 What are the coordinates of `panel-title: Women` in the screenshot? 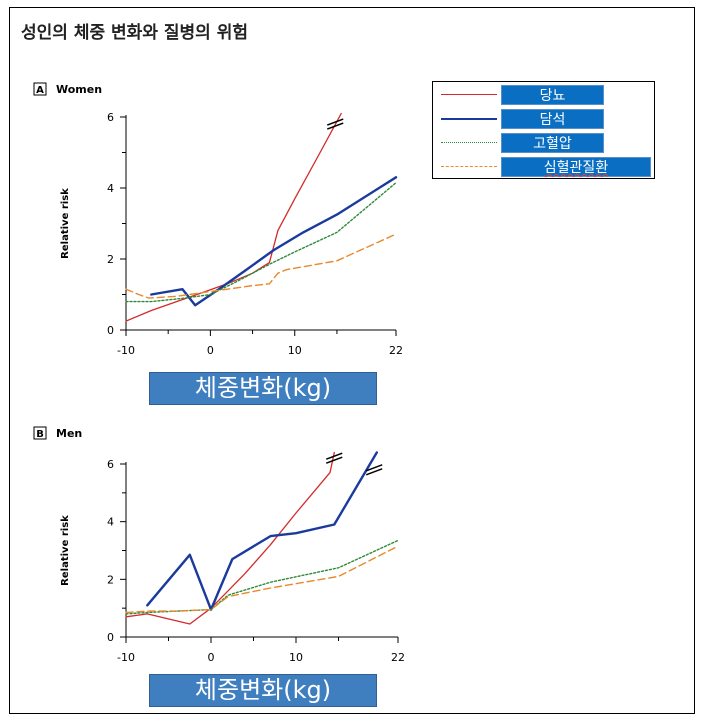 It's located at (79, 89).